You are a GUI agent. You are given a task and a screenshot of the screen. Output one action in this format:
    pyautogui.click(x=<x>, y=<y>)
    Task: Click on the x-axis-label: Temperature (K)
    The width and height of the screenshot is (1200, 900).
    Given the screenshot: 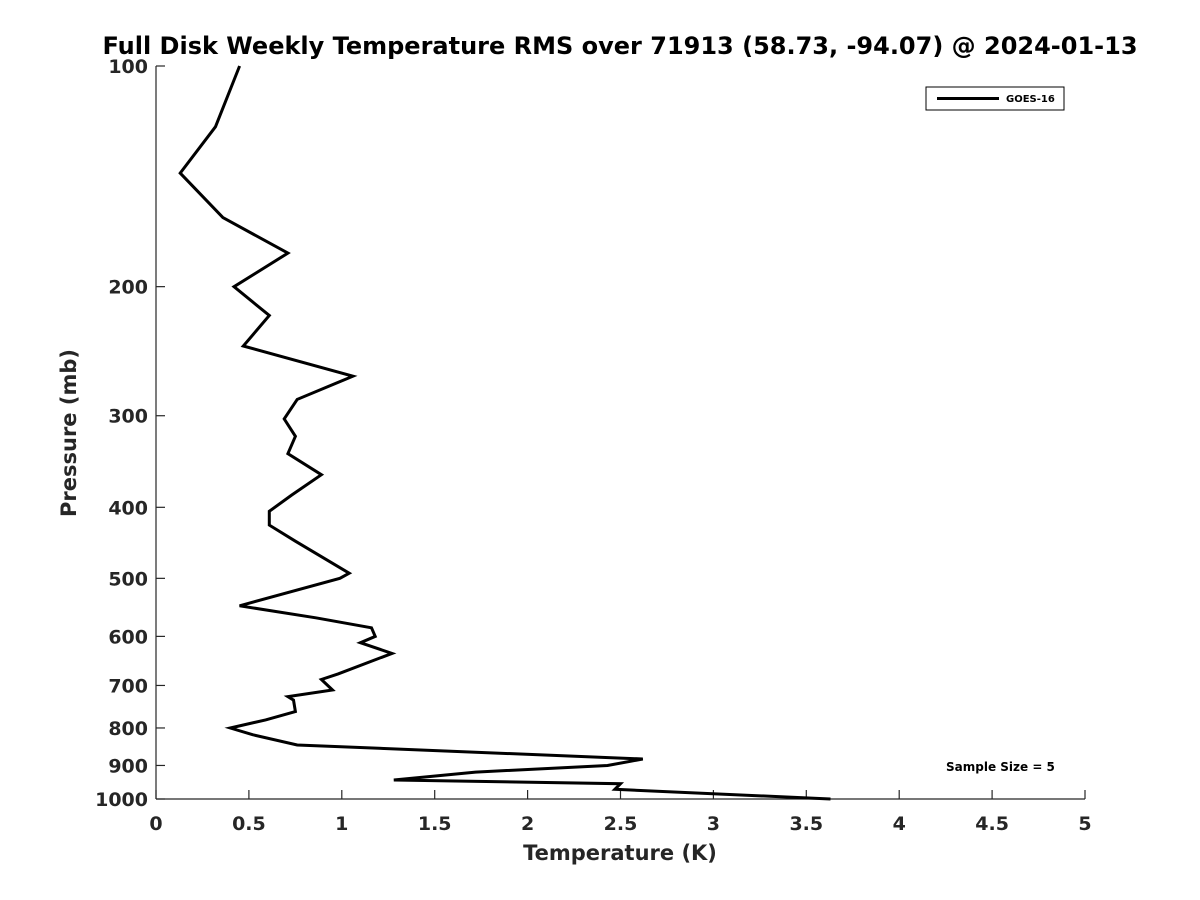 What is the action you would take?
    pyautogui.click(x=620, y=853)
    